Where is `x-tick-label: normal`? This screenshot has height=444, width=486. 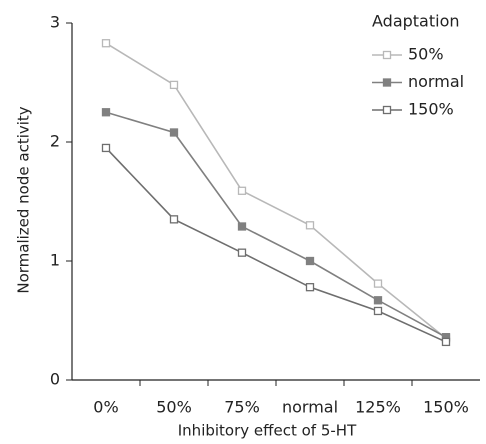 x-tick-label: normal is located at coordinates (310, 407).